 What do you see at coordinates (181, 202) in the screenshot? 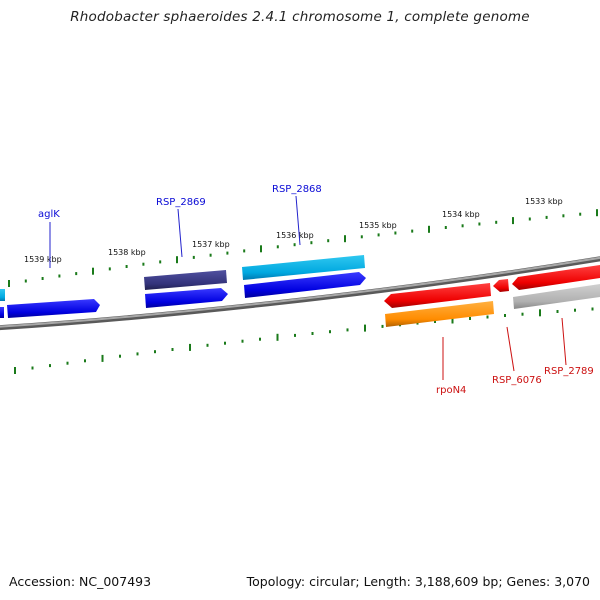
I see `gene-label-RSP_2869: RSP_2869` at bounding box center [181, 202].